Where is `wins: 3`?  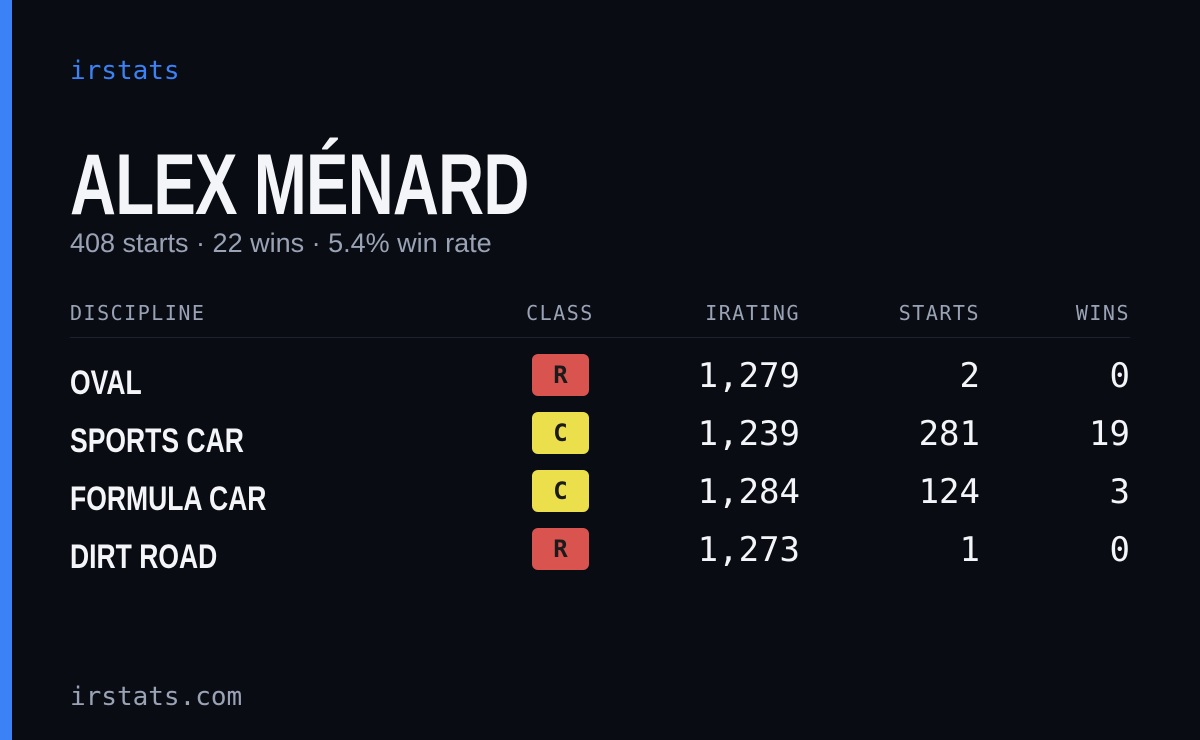 wins: 3 is located at coordinates (1119, 492).